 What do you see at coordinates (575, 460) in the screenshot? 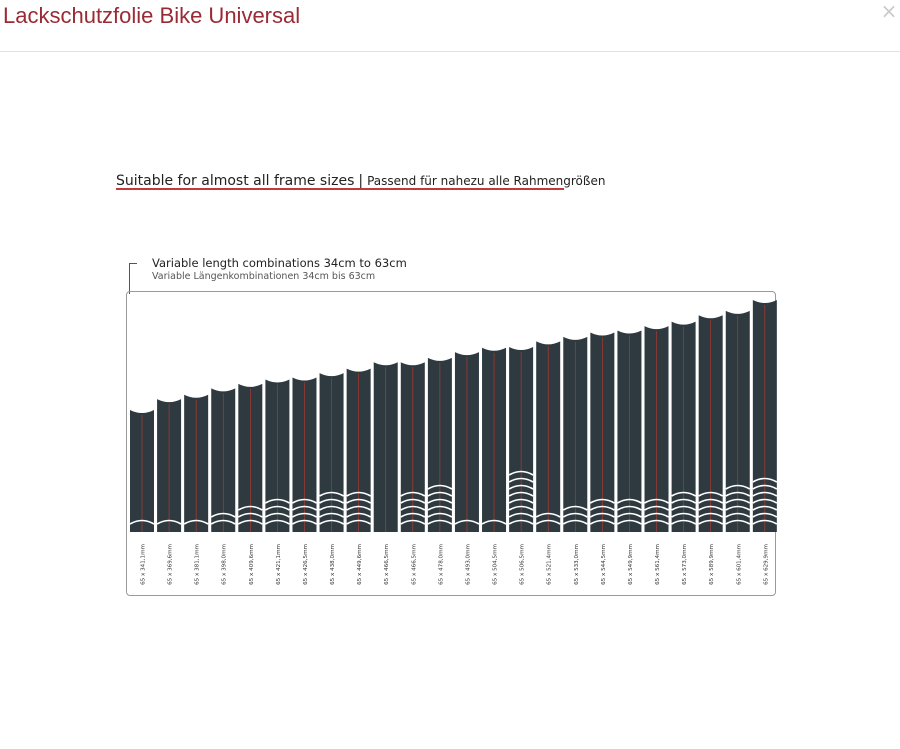
I see `film-strip: 65 x 533,0mm` at bounding box center [575, 460].